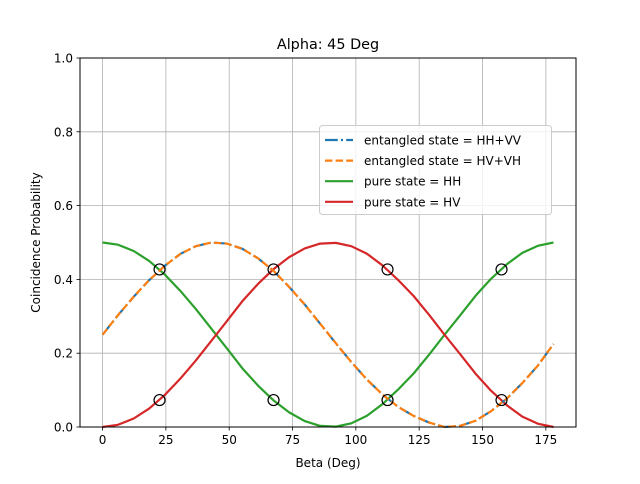 The image size is (640, 484). What do you see at coordinates (482, 440) in the screenshot?
I see `x-tick-label: 150` at bounding box center [482, 440].